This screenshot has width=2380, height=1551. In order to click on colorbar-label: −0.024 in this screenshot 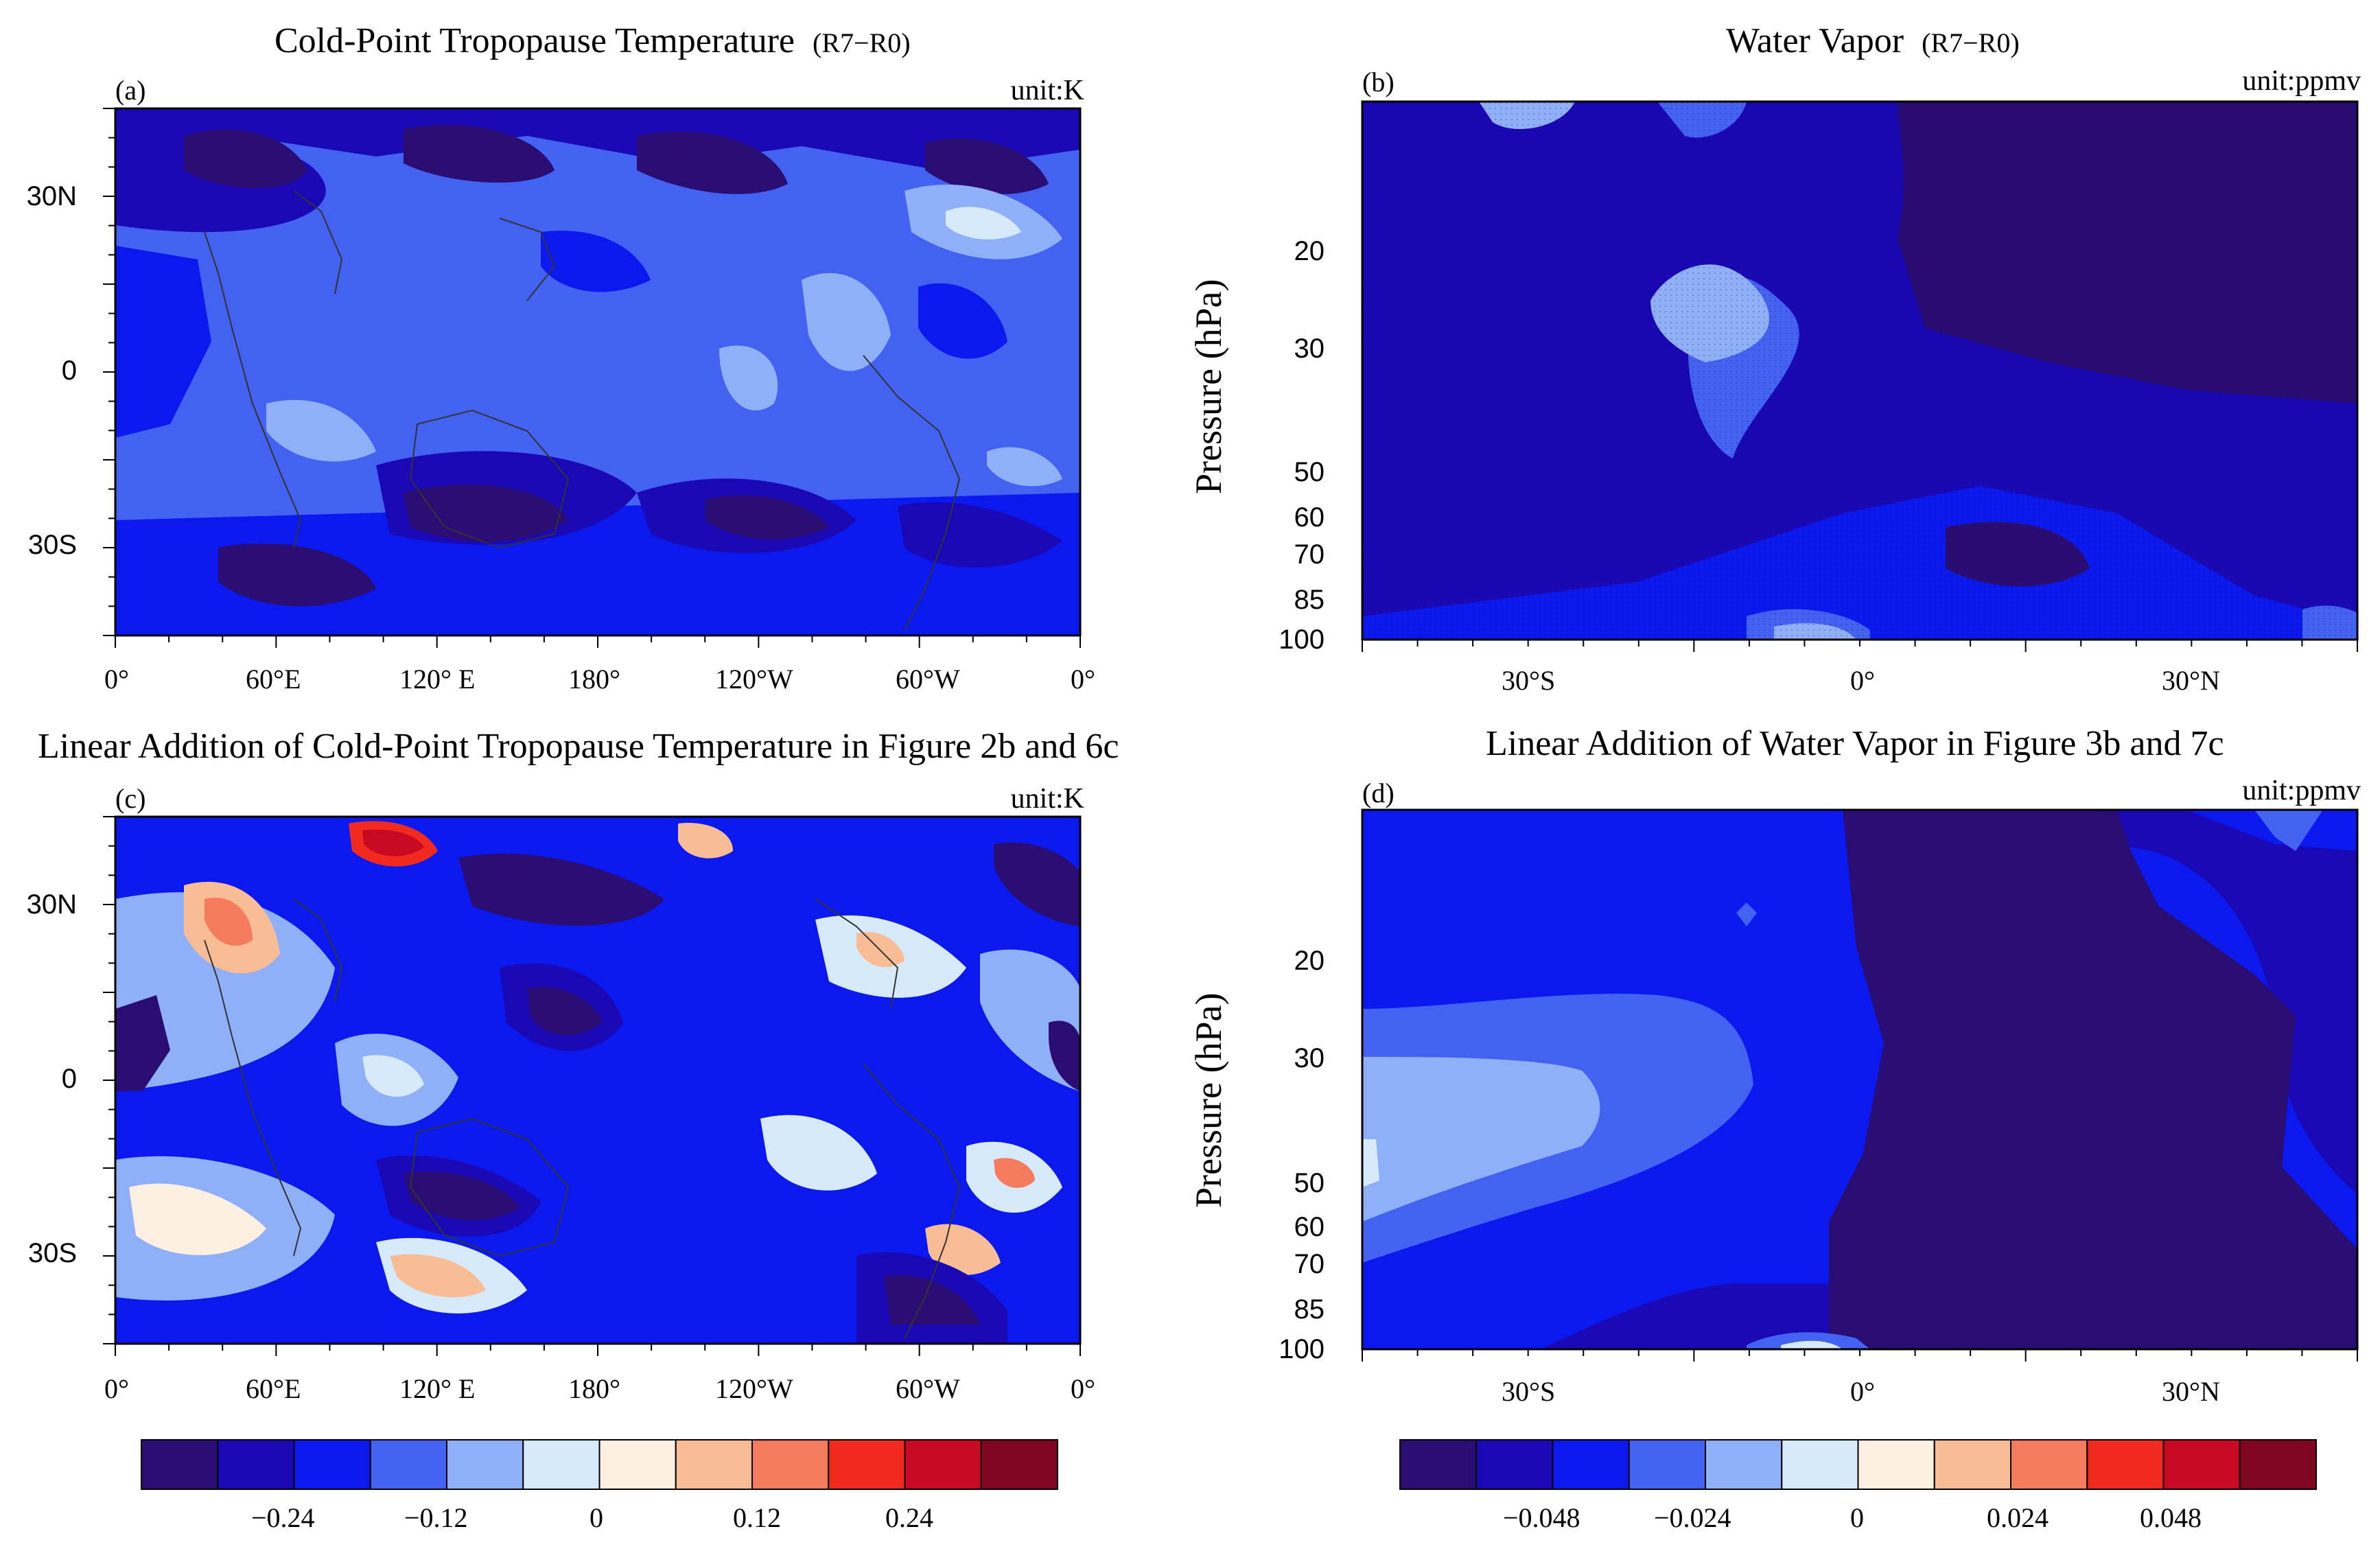, I will do `click(1692, 1517)`.